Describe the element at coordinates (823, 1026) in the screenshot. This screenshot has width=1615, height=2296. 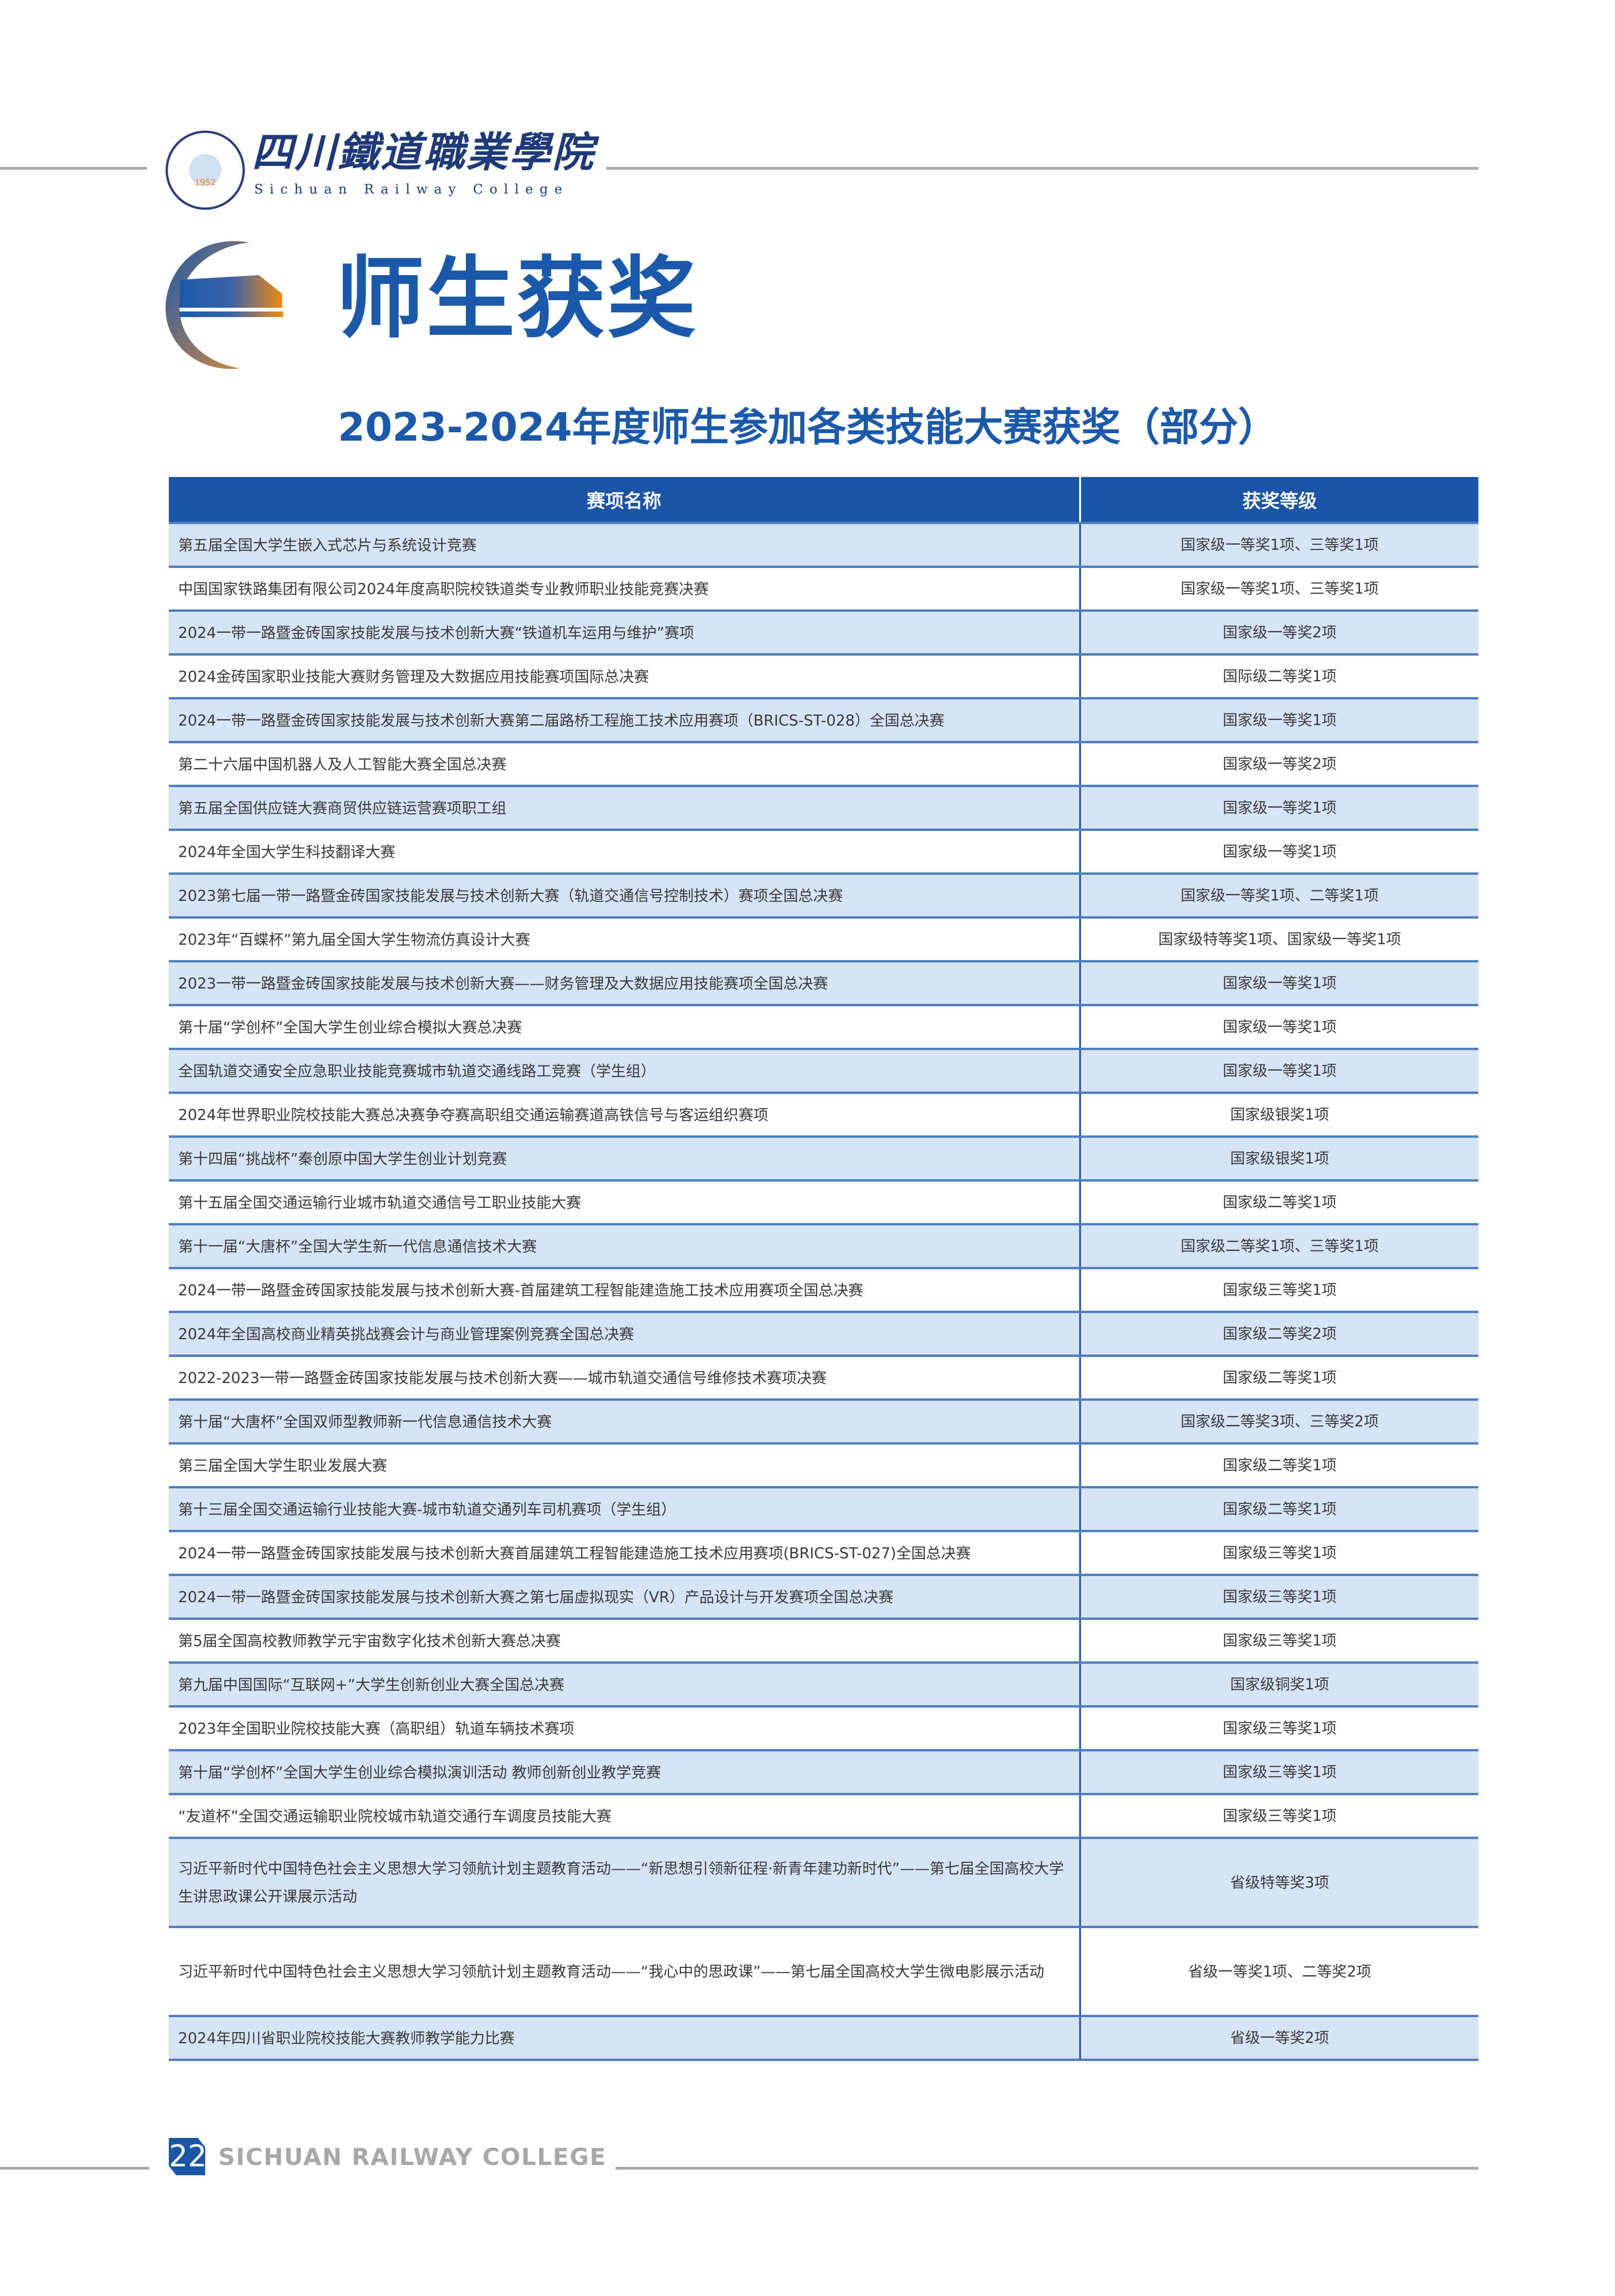
I see `table-row: 第十届“学创杯”全国大学生创业综合模拟大赛总决赛 国家级一等奖1项` at that location.